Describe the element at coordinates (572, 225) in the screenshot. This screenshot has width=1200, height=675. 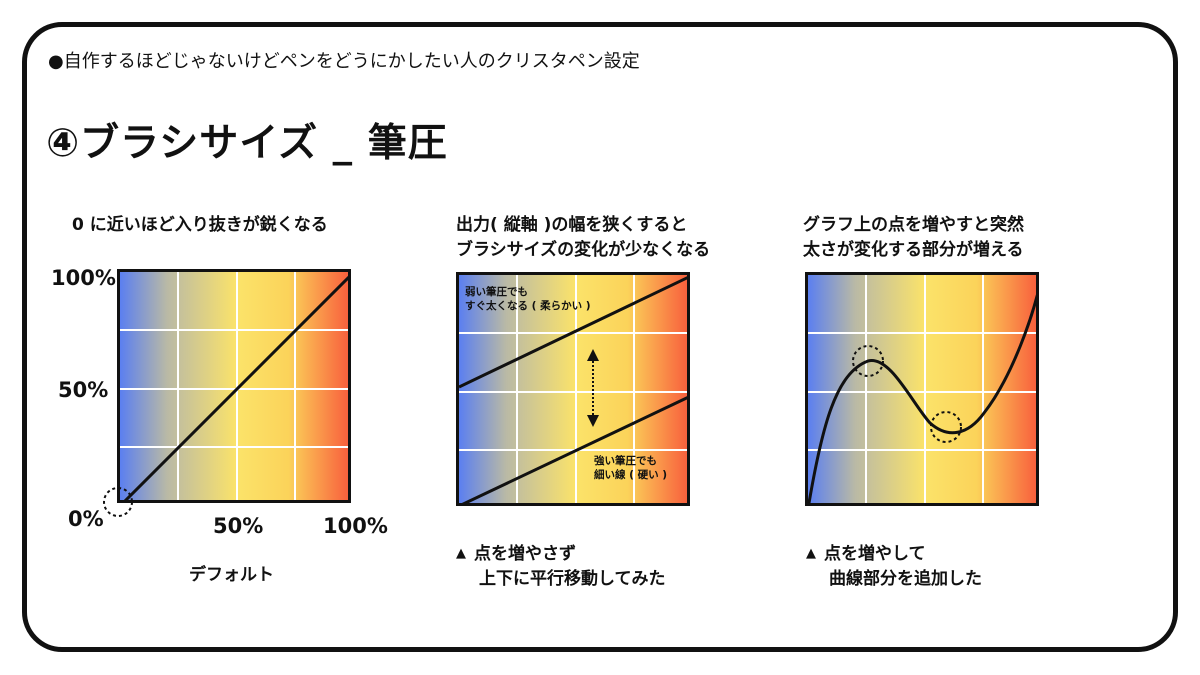
I see `panel2-caption-line1: 出力( 縦軸 )の幅を狭くすると` at that location.